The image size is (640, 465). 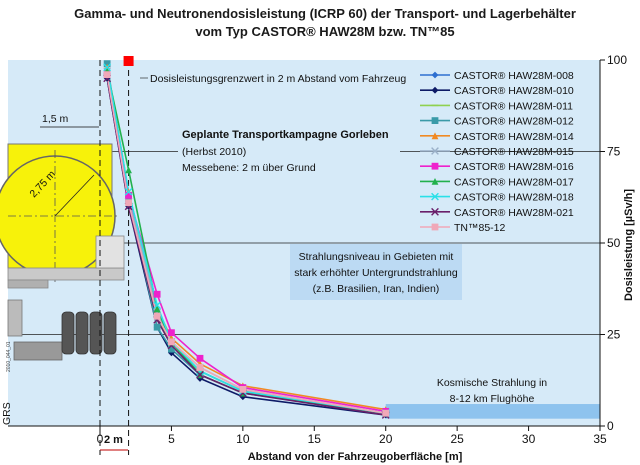 What do you see at coordinates (355, 457) in the screenshot?
I see `x-axis-label: Abstand von der Fahrzeugoberfläche [m]` at bounding box center [355, 457].